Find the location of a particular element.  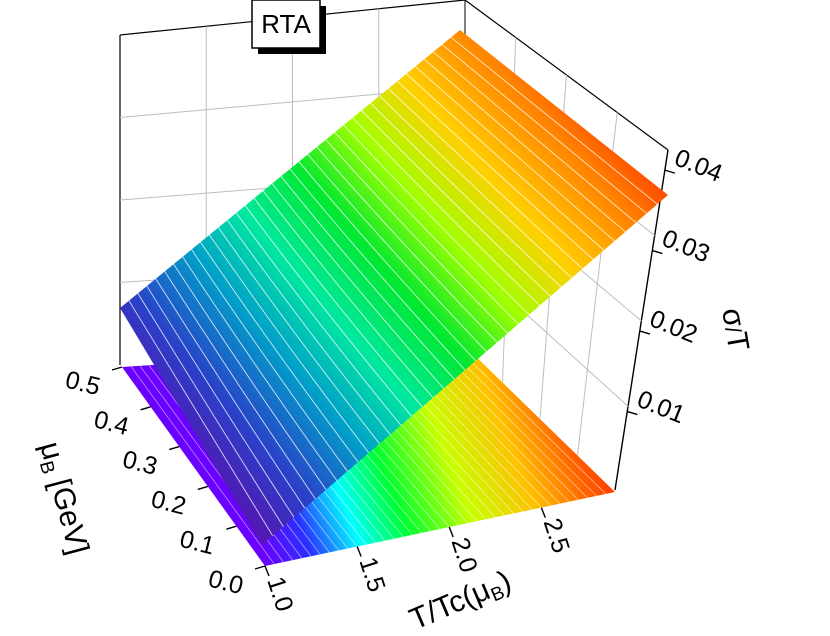

z-axis-label-rest: T is located at coordinates (737, 342).